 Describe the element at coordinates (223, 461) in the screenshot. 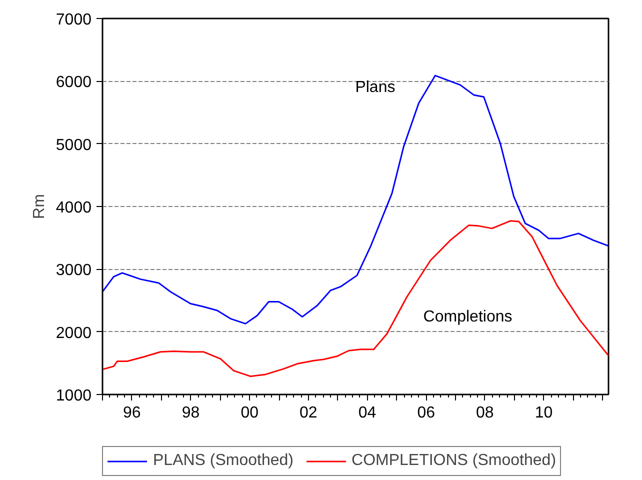

I see `legend-label: PLANS (Smoothed)` at that location.